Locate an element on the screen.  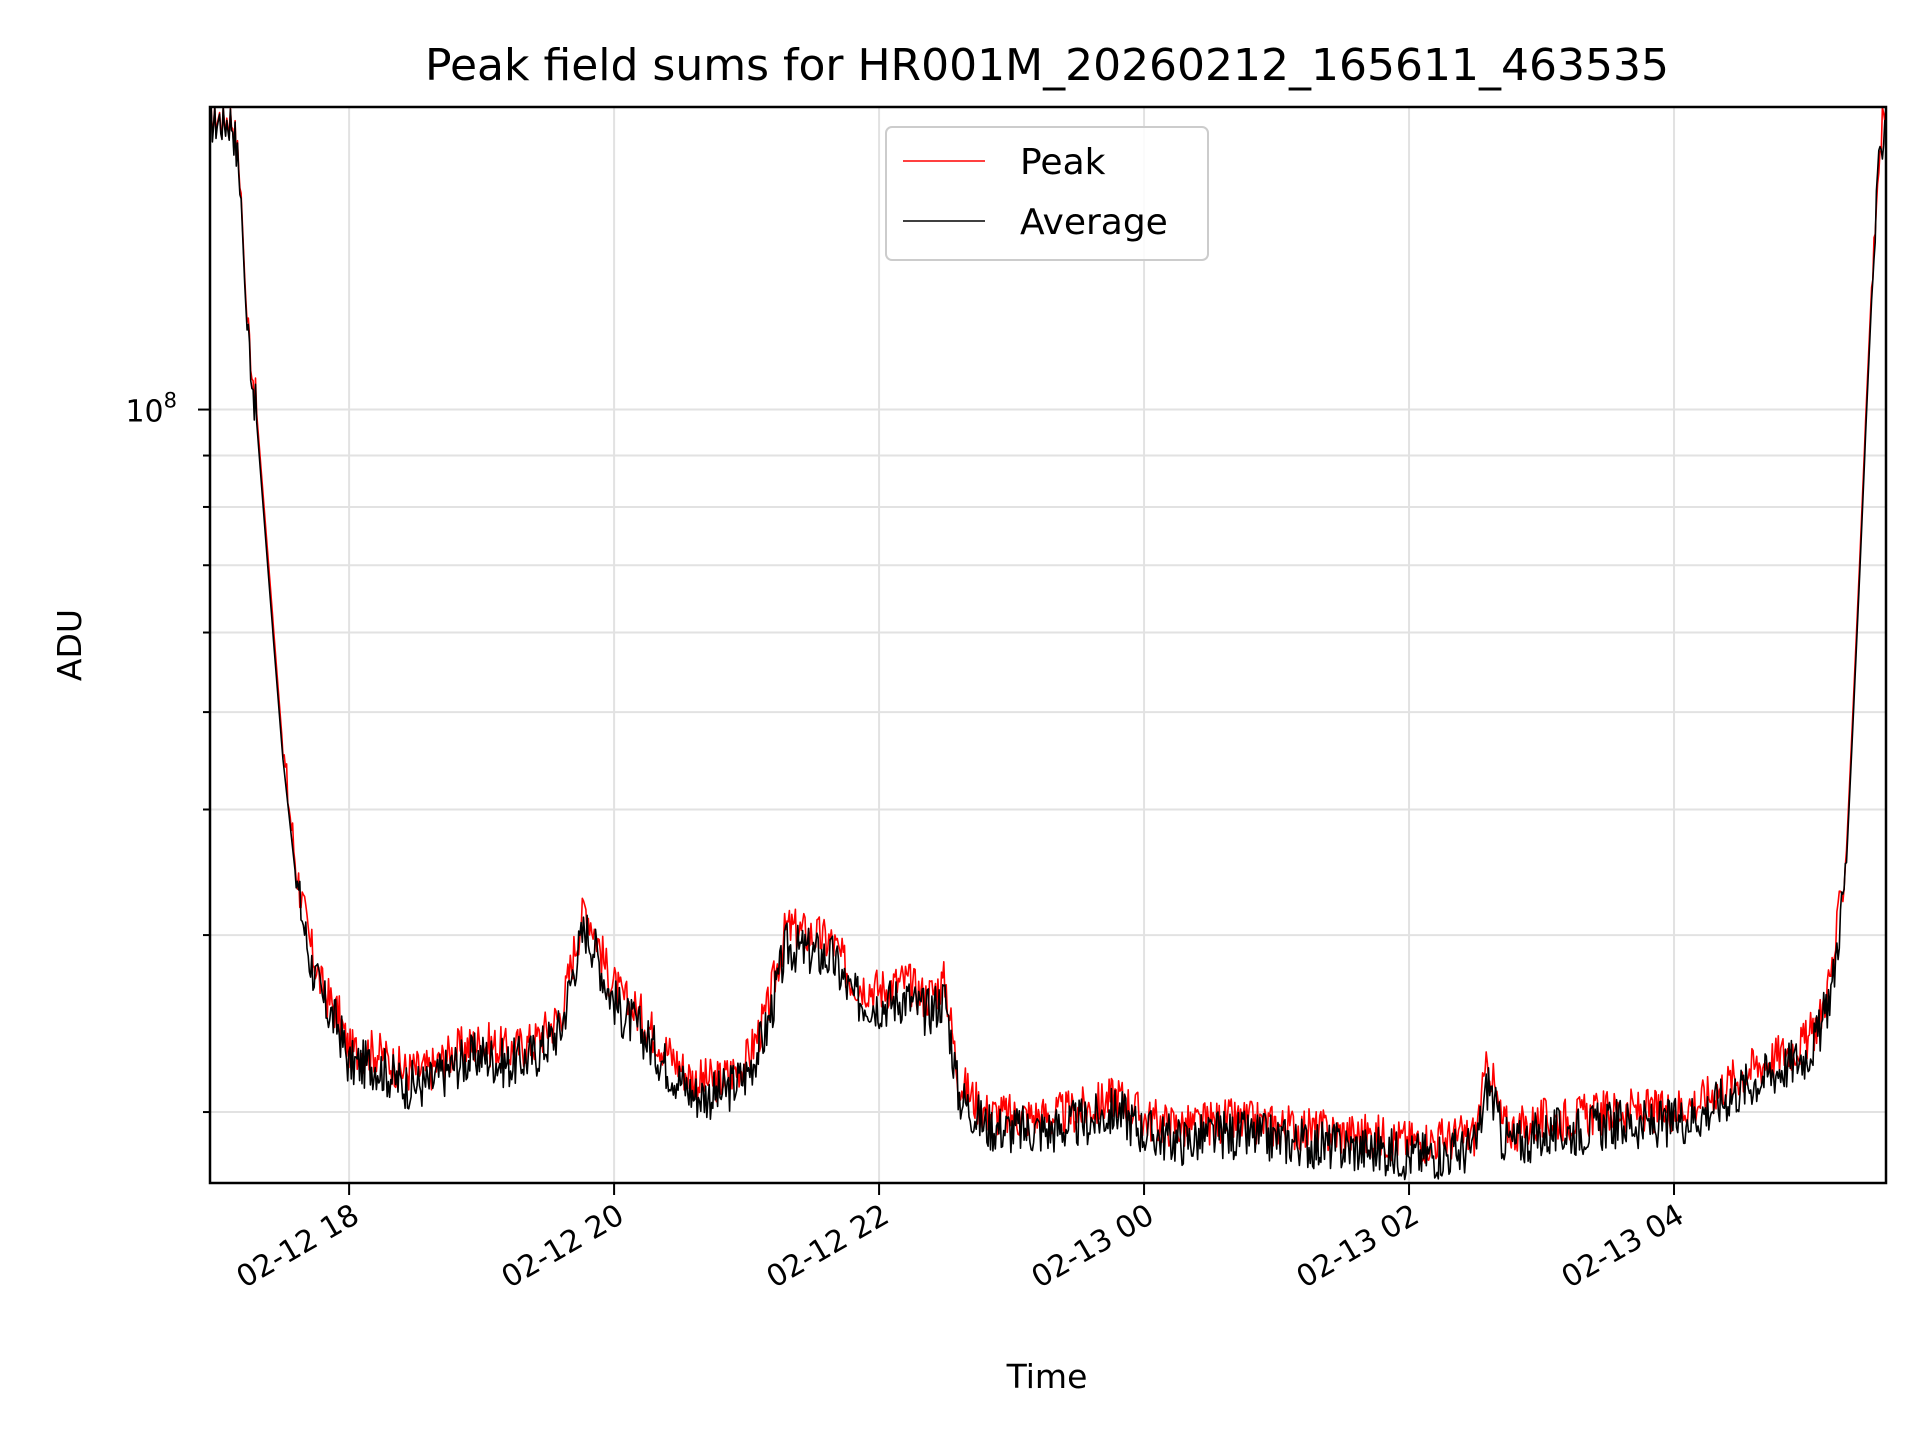
y-axis-label: ADU is located at coordinates (69, 645).